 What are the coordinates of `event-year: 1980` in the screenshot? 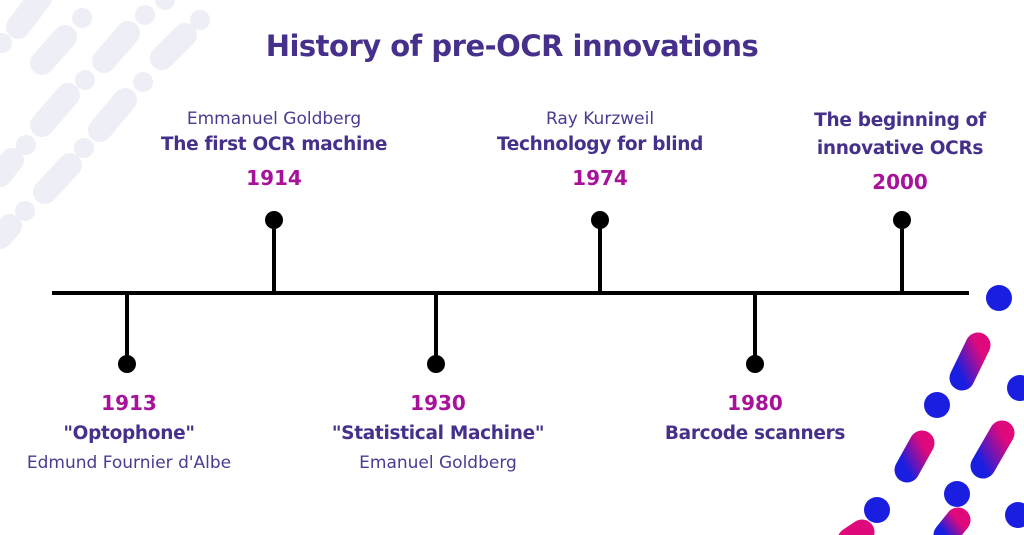 It's located at (755, 403).